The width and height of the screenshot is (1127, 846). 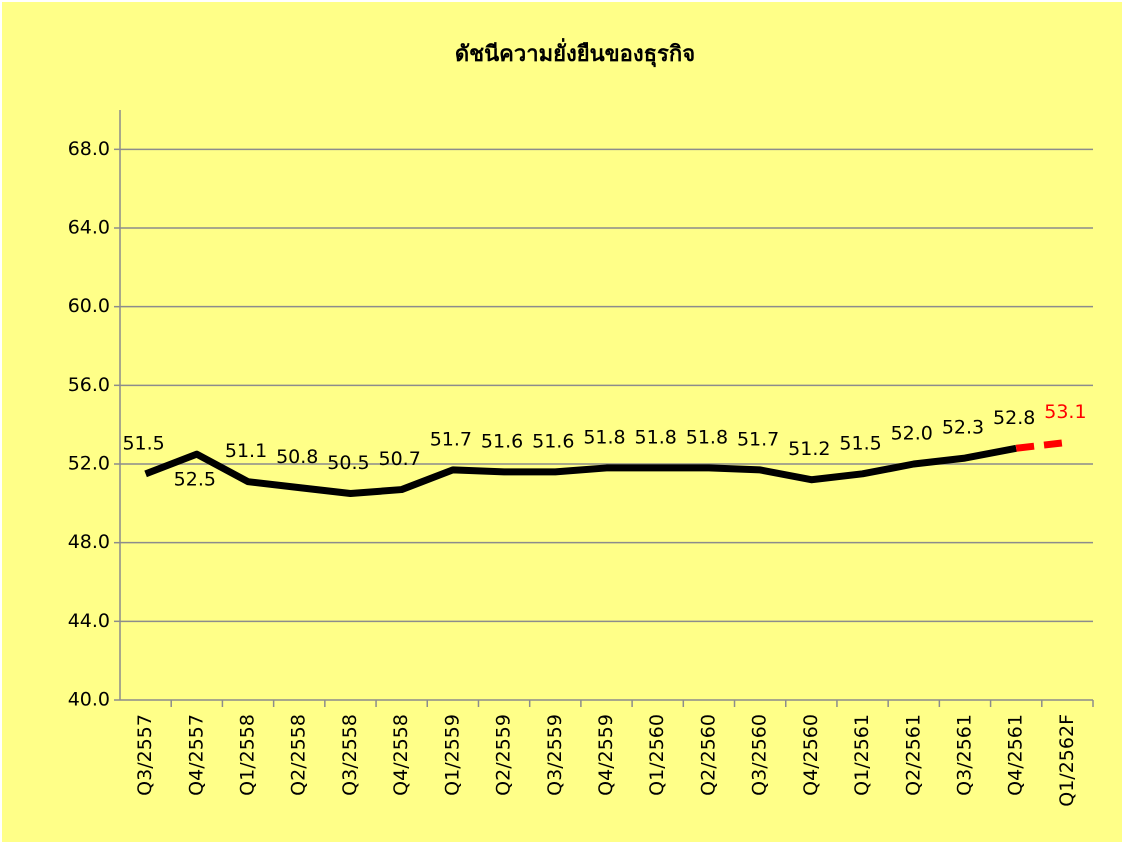 What do you see at coordinates (1067, 760) in the screenshot?
I see `x-tick-label: Q1/2562F` at bounding box center [1067, 760].